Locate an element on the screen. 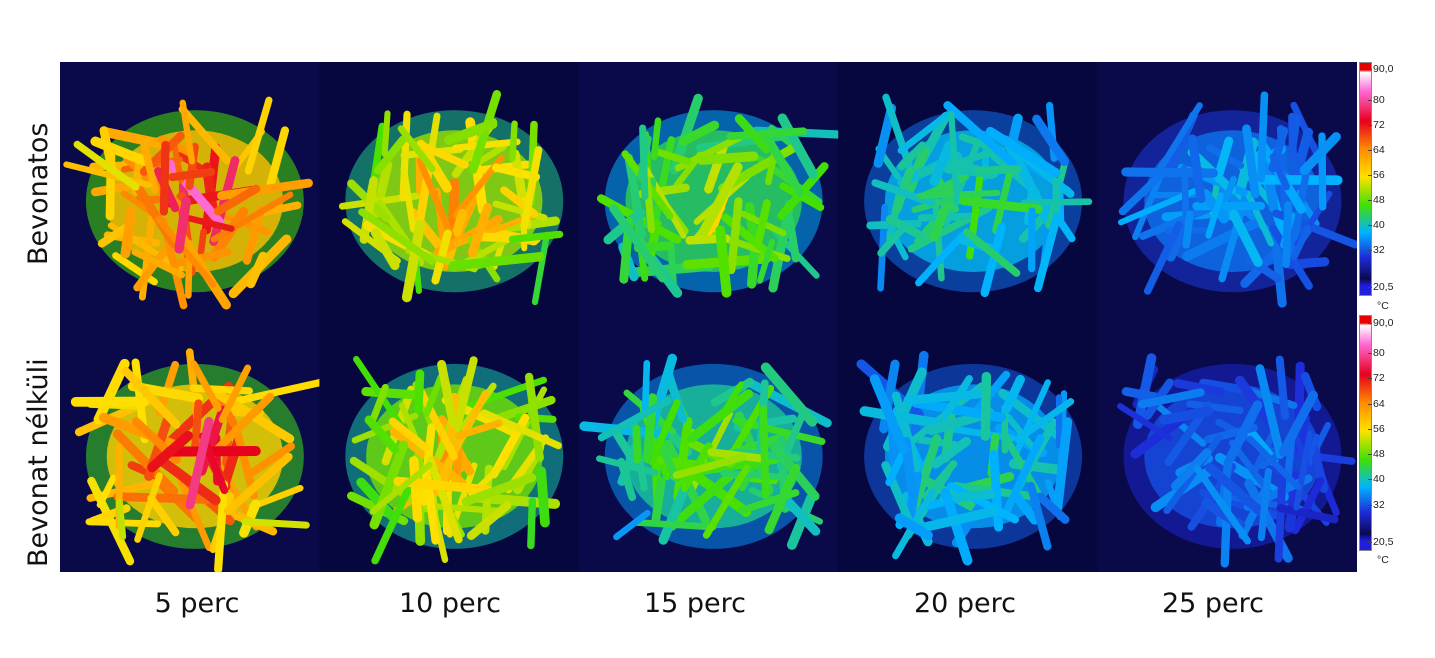 The width and height of the screenshot is (1435, 658). tick-label: 64 is located at coordinates (1376, 150).